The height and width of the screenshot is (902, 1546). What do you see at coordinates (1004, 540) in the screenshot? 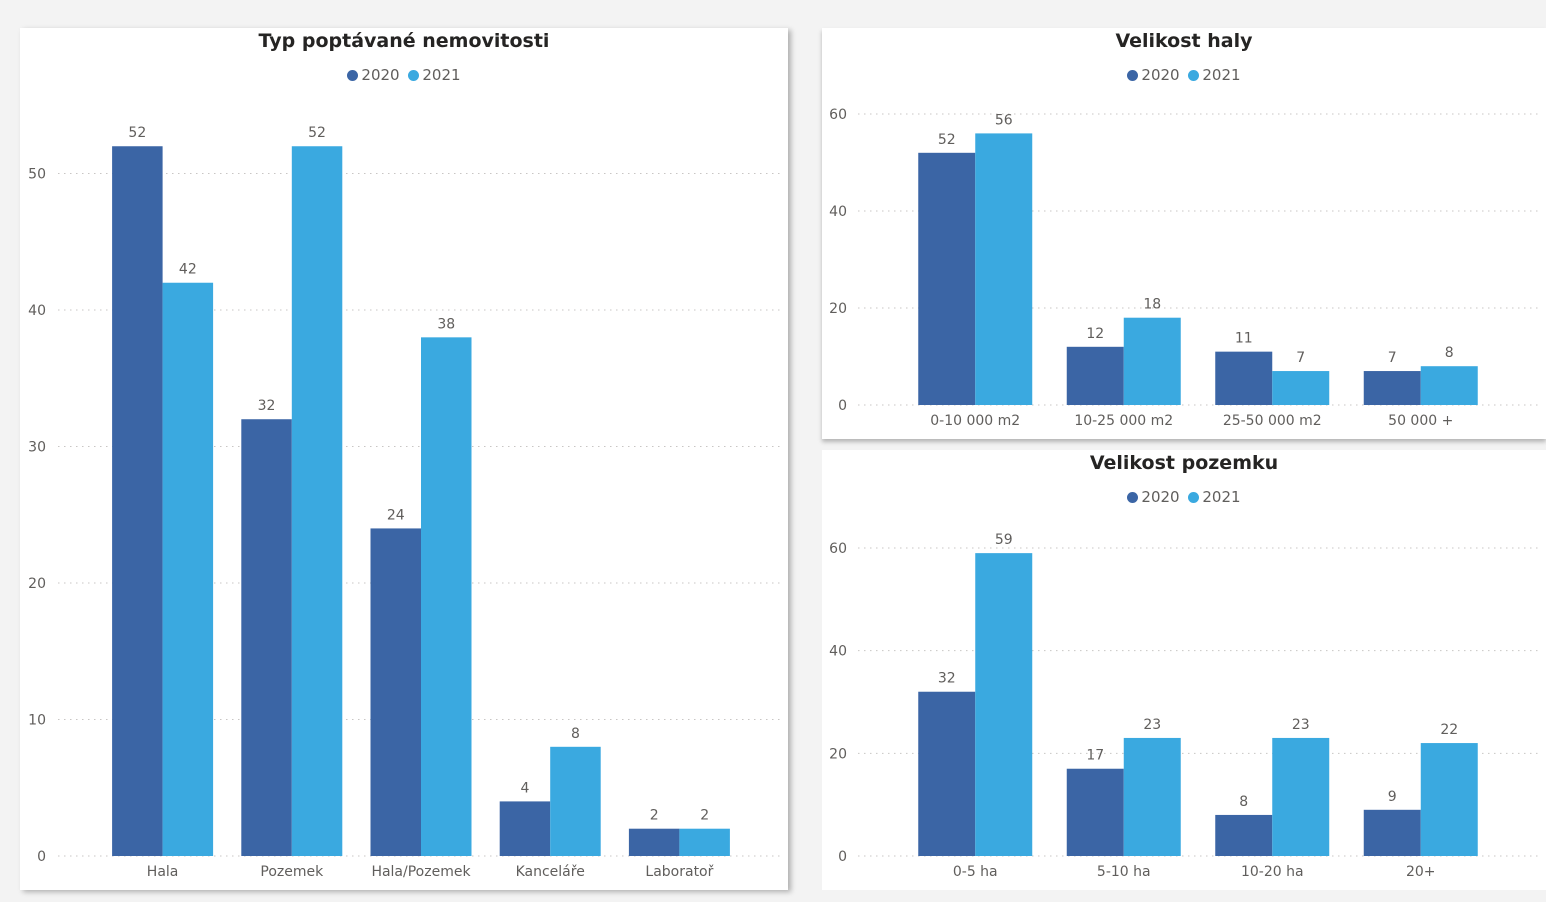
I see `data-label: 59` at bounding box center [1004, 540].